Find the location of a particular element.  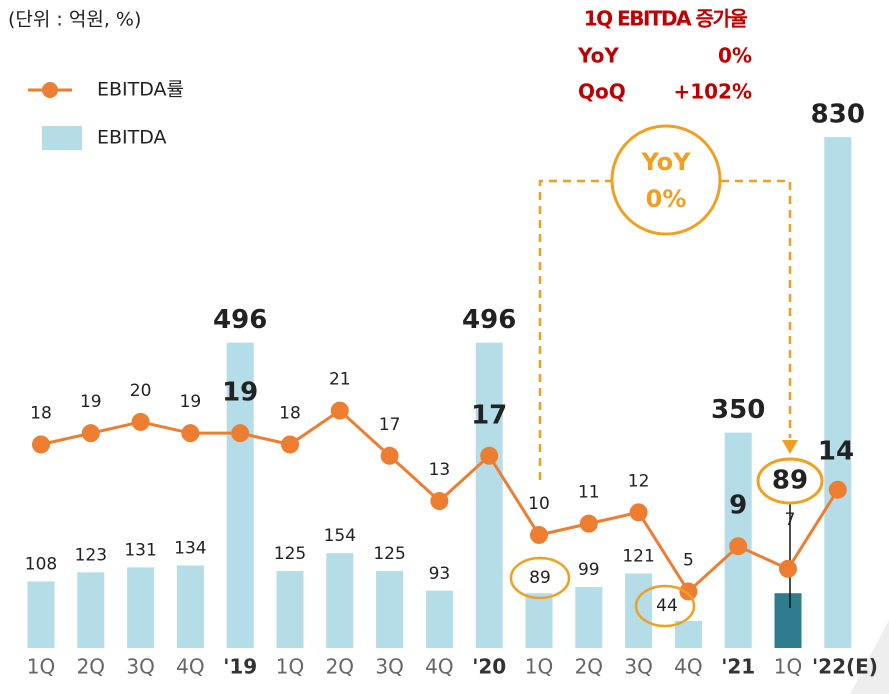

annotation-value: 0% is located at coordinates (735, 56).